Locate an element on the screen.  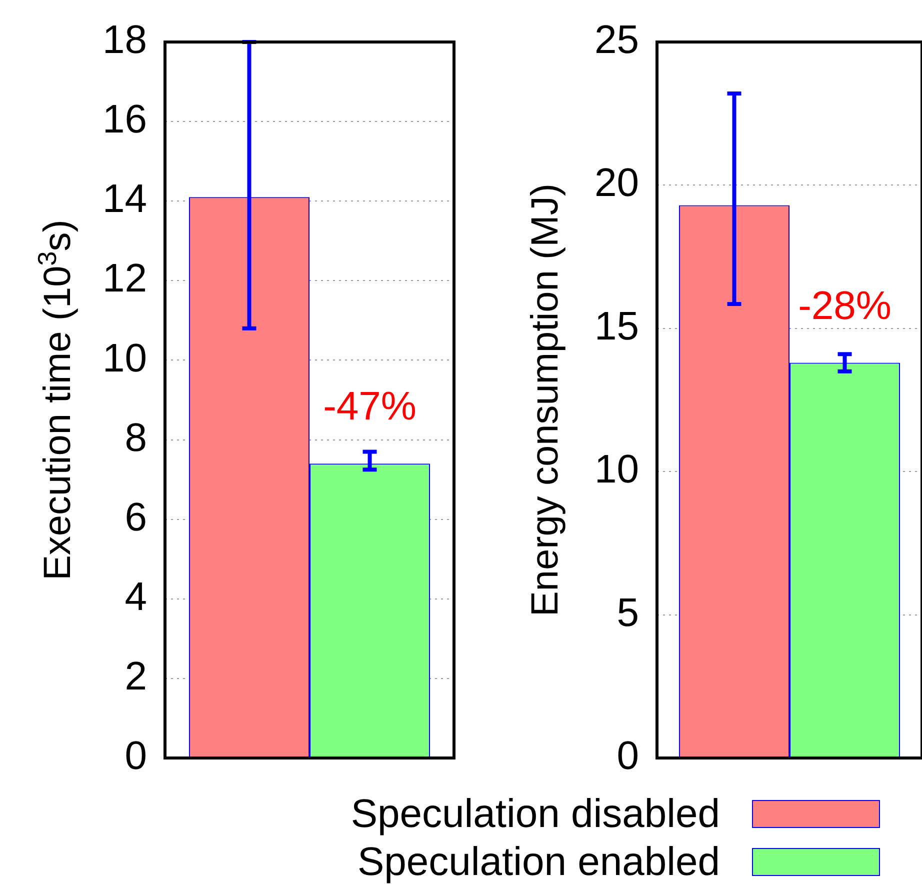
annotation: -47% is located at coordinates (369, 406).